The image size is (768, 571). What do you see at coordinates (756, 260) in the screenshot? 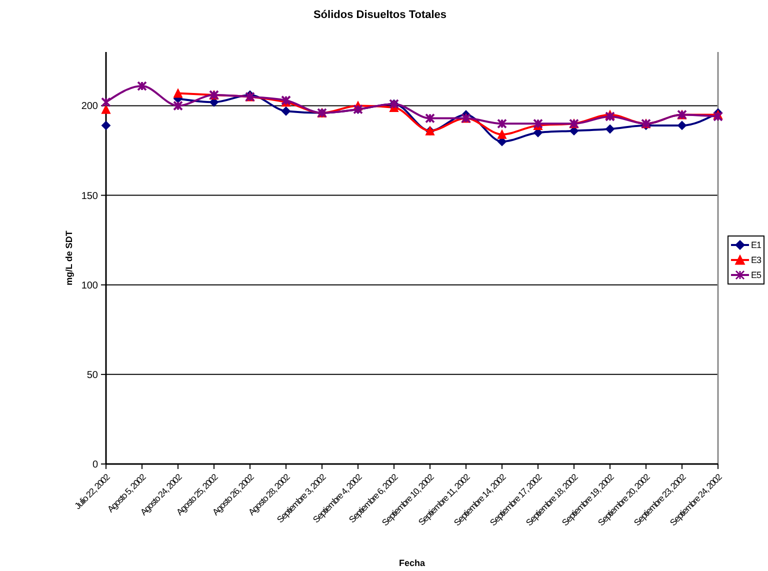
I see `legend-label: E3` at bounding box center [756, 260].